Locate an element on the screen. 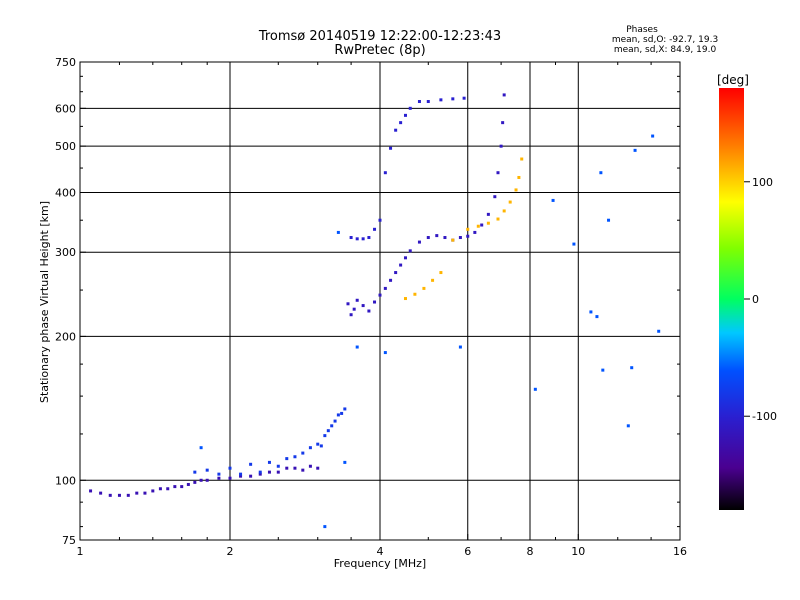  y-tick-label: 75 is located at coordinates (69, 540).